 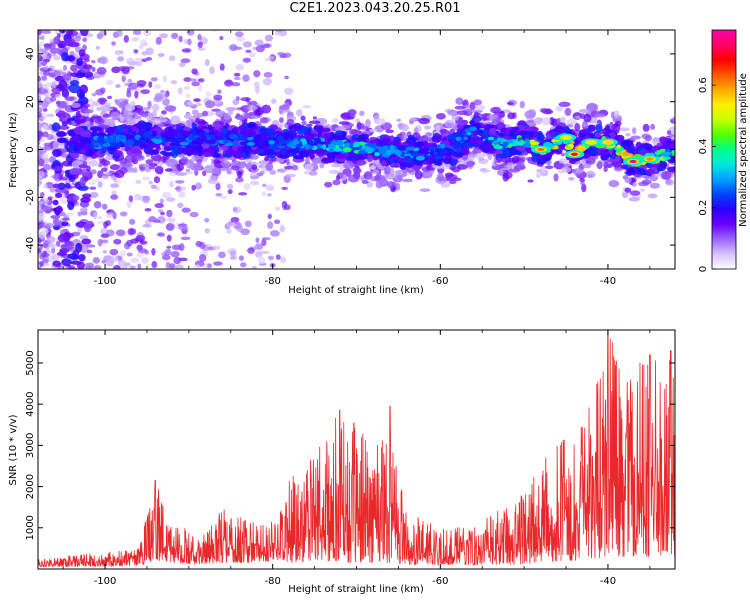 I want to click on heatmap-peak, so click(x=591, y=142).